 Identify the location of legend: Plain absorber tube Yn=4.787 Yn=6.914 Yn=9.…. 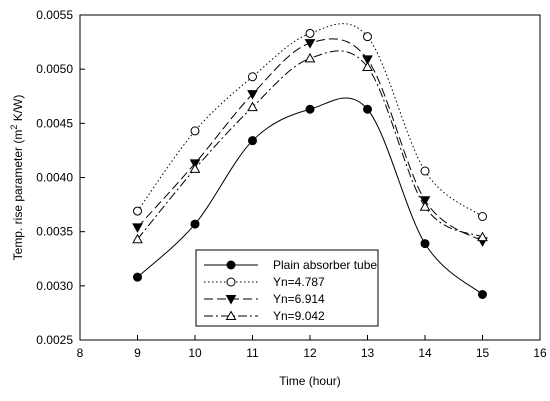
(287, 288).